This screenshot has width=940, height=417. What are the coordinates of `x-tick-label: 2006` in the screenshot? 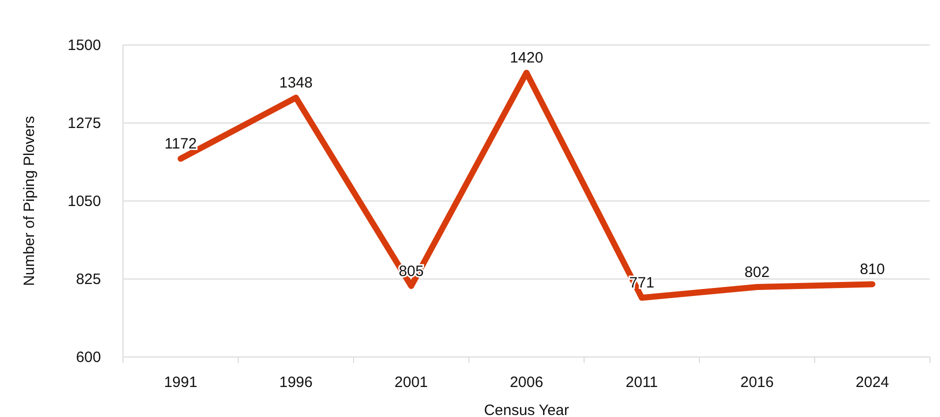 It's located at (527, 382).